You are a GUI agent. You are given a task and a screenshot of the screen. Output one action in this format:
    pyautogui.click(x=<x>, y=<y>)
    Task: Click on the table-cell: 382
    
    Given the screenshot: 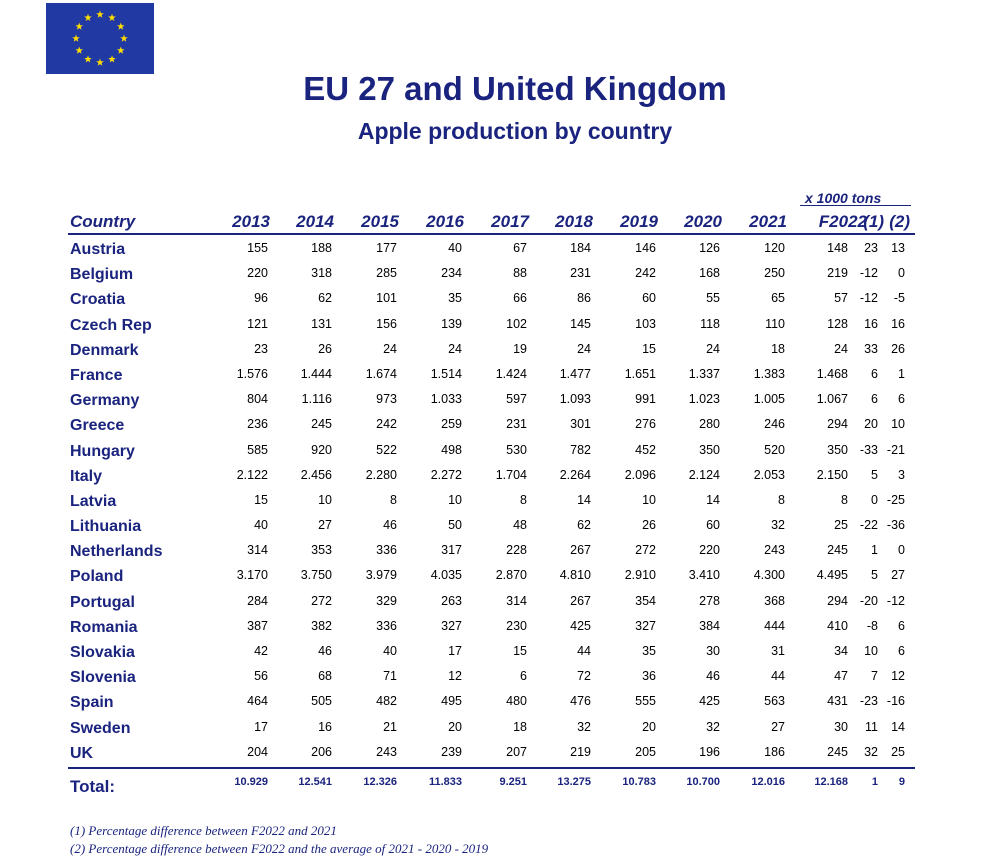 What is the action you would take?
    pyautogui.click(x=321, y=625)
    